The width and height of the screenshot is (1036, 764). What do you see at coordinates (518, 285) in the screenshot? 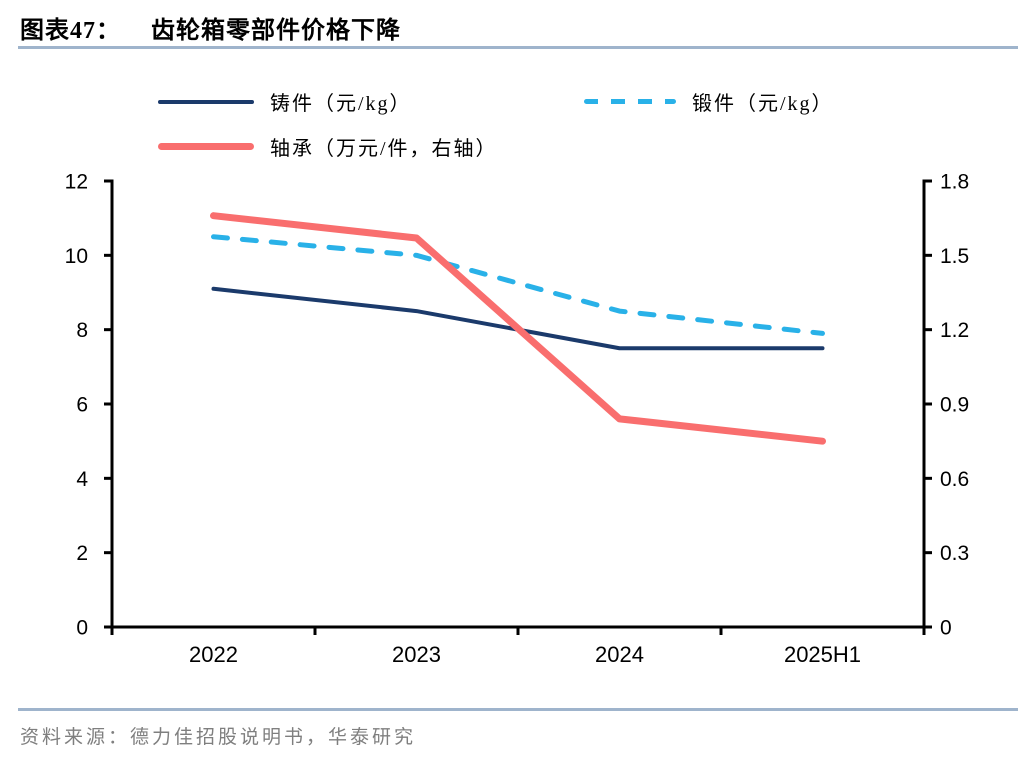
I see `series-line-forging` at bounding box center [518, 285].